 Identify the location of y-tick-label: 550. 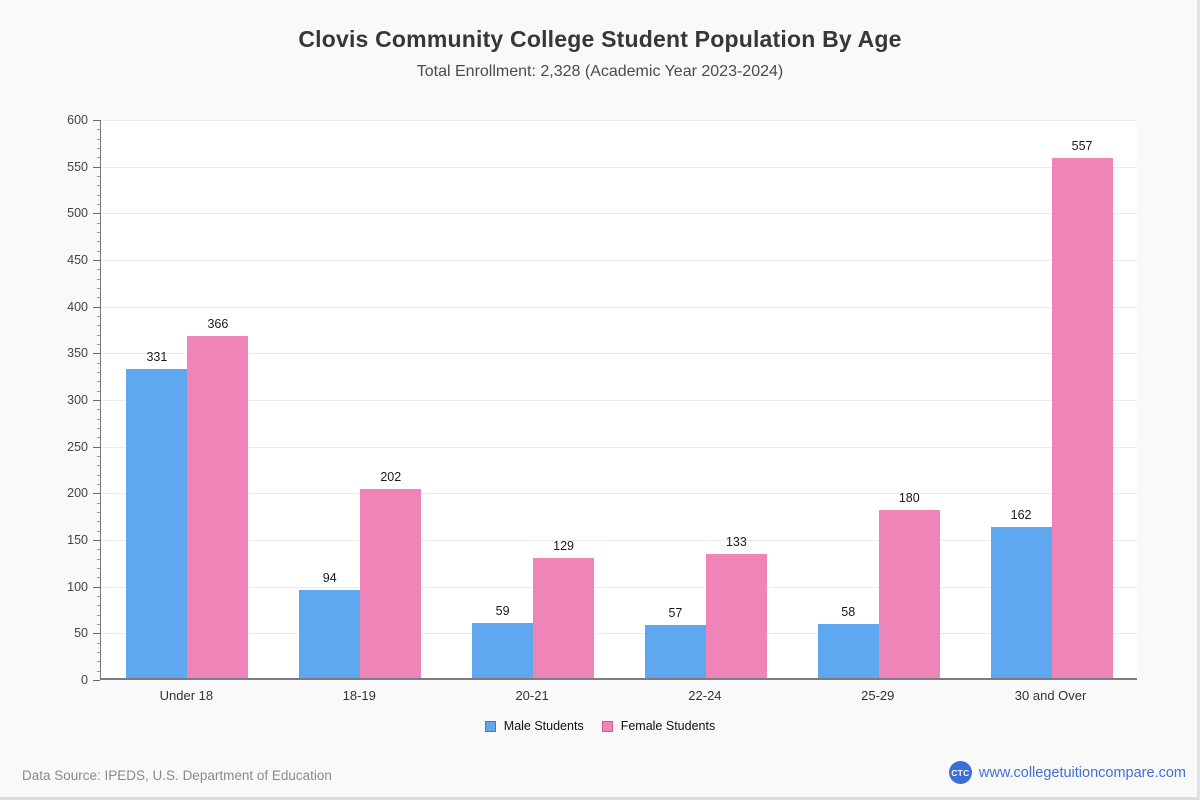
(77, 166).